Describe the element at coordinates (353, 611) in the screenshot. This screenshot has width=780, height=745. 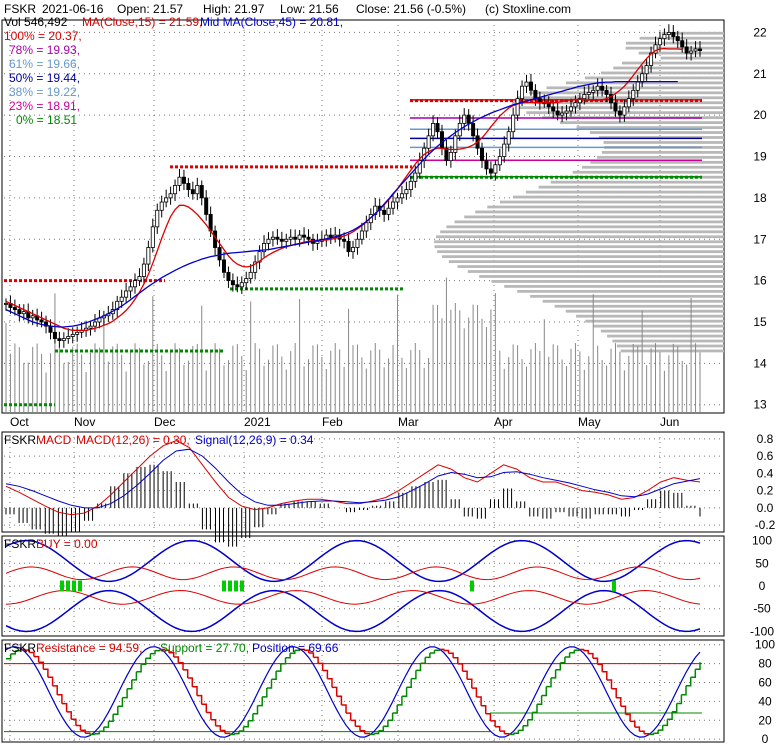
I see `buy-lower-band` at that location.